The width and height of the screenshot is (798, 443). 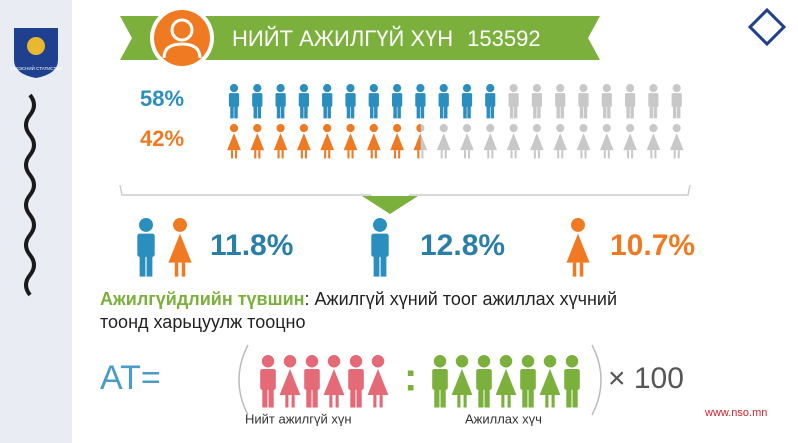 I want to click on bracket-arrow, so click(x=390, y=205).